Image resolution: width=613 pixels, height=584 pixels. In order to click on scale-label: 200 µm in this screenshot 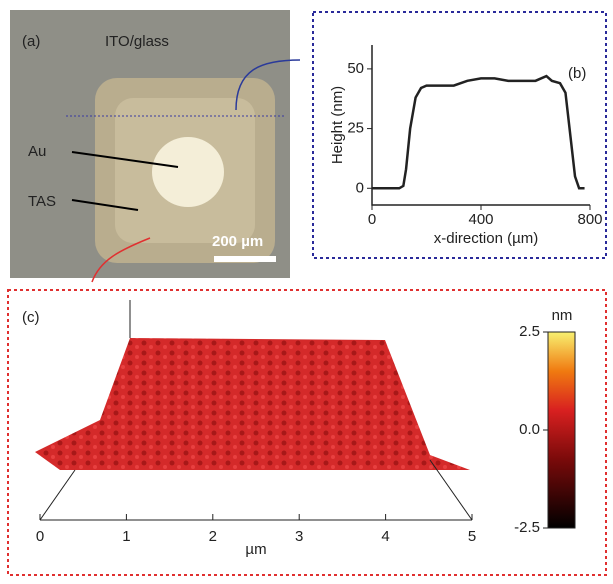, I will do `click(237, 241)`.